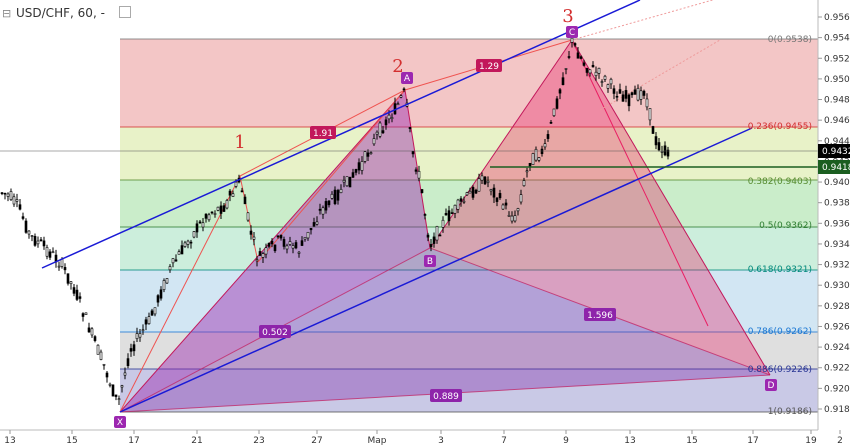 This screenshot has width=850, height=447. I want to click on x-tick-label: Мар, so click(377, 441).